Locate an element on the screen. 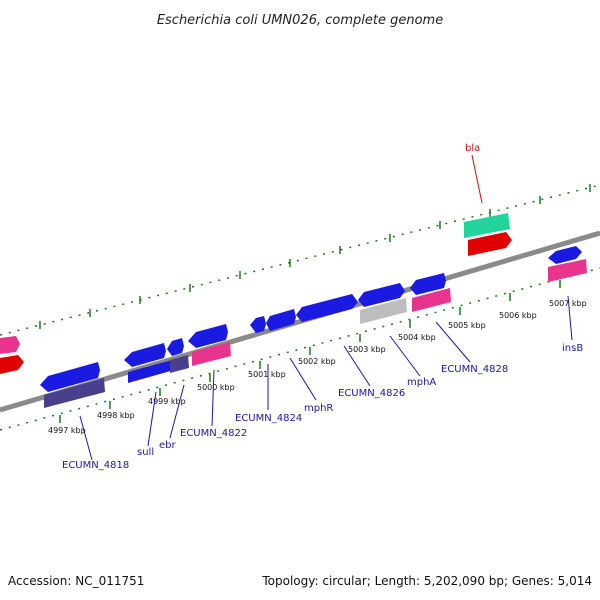 The image size is (600, 600). feature-insB-pink is located at coordinates (567, 270).